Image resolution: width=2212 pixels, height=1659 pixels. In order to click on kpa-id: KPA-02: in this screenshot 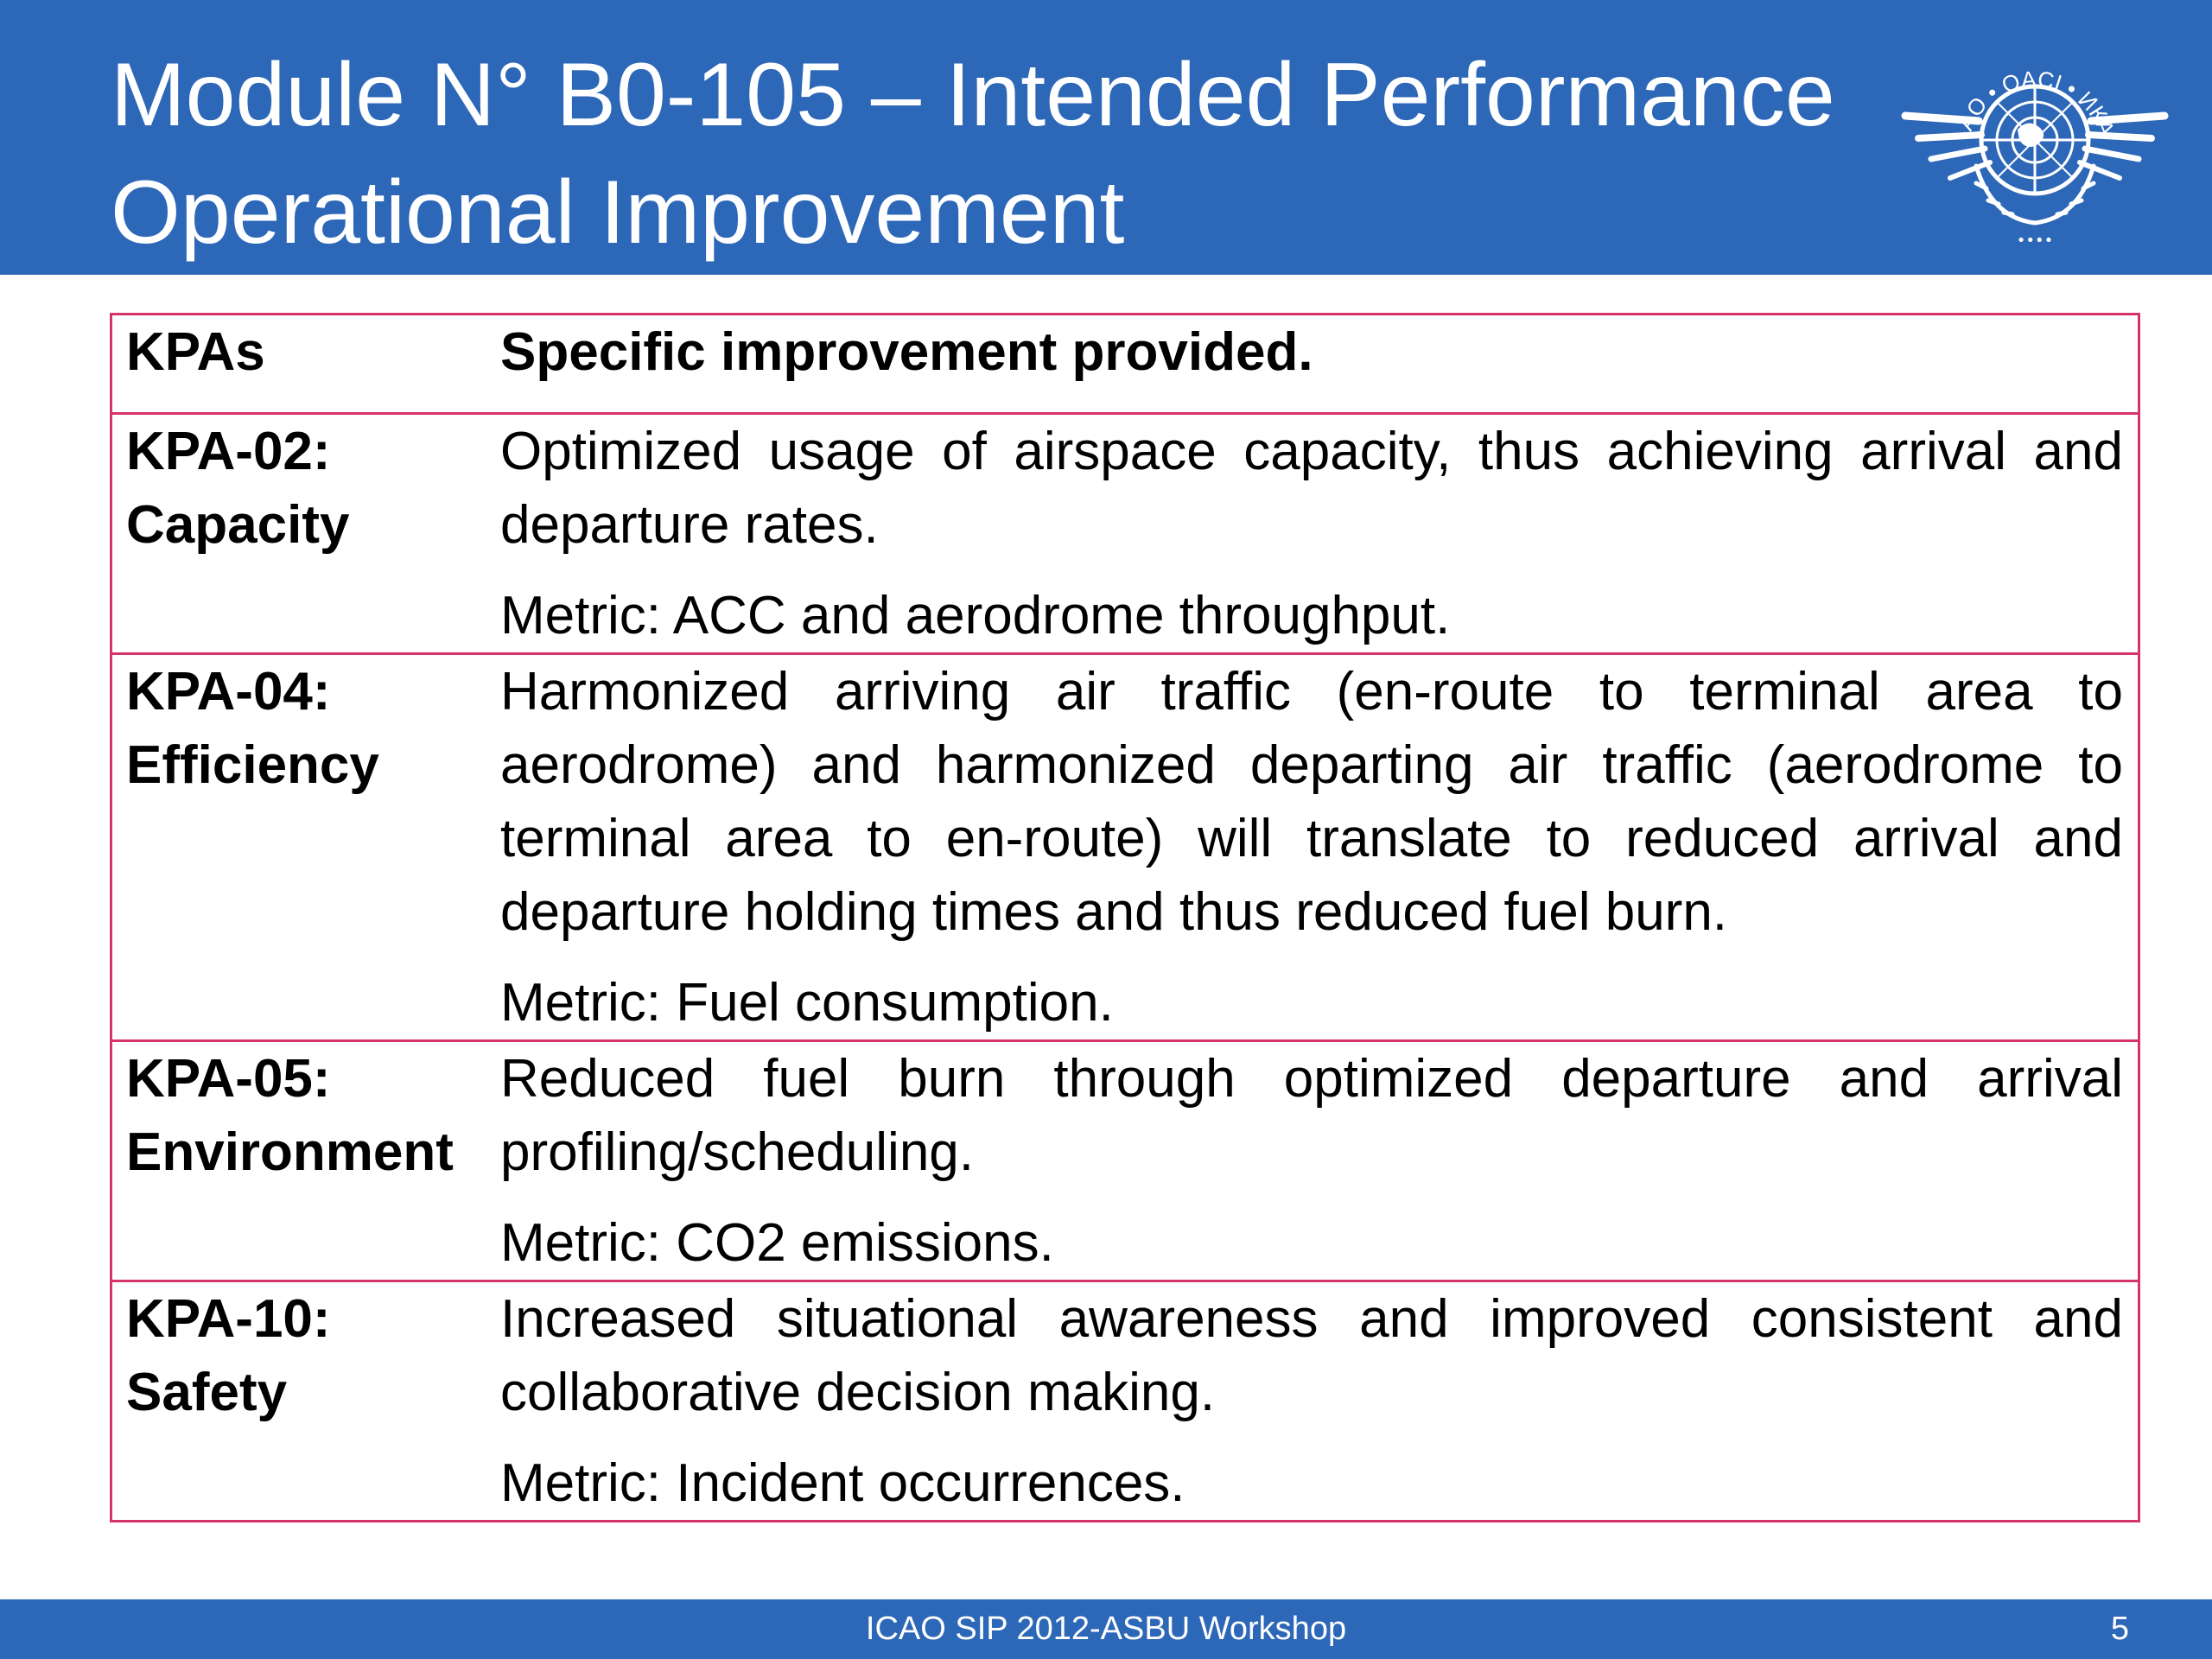, I will do `click(229, 451)`.